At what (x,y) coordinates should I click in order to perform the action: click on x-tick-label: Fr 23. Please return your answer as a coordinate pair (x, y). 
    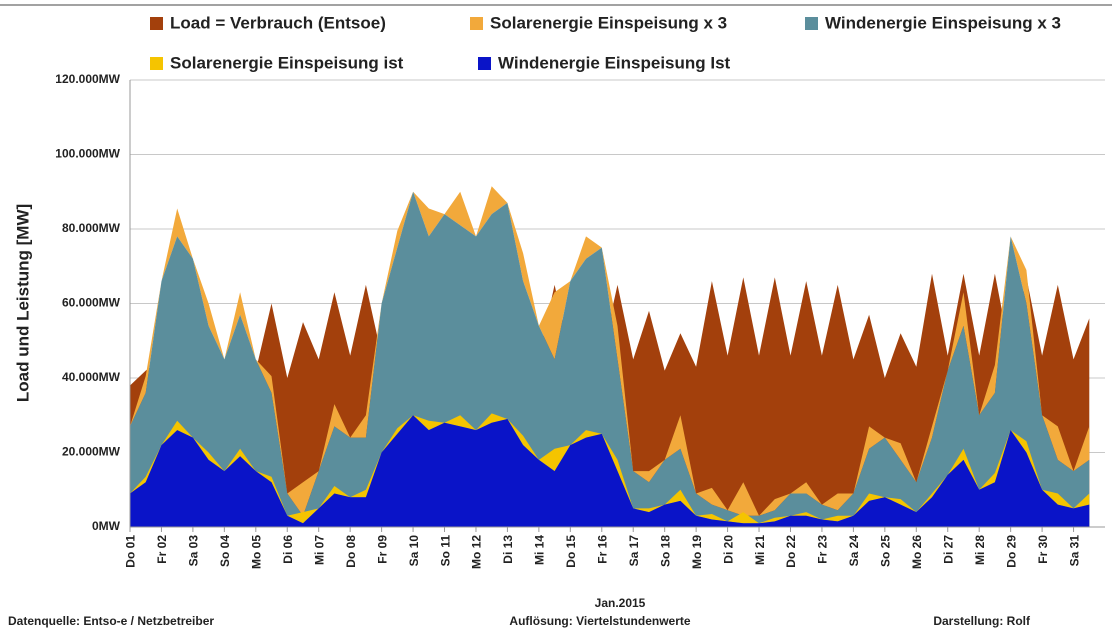
    Looking at the image, I should click on (823, 549).